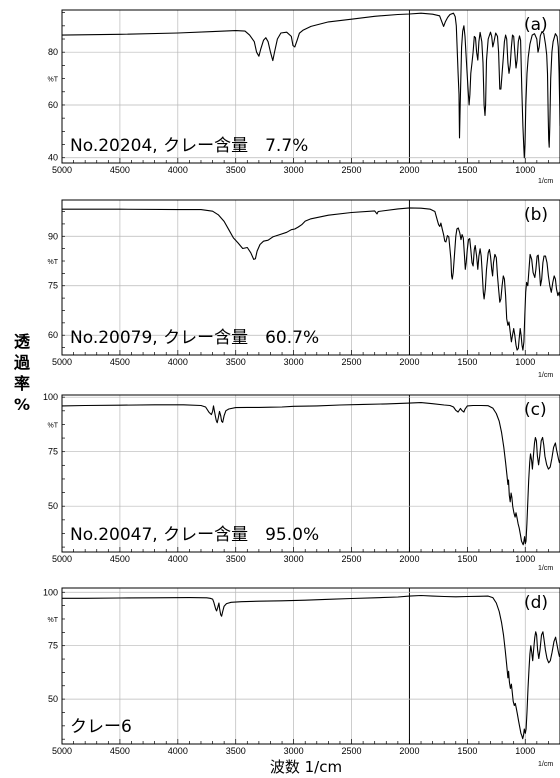  I want to click on panel-c-ytick-label-100: 100, so click(50, 397).